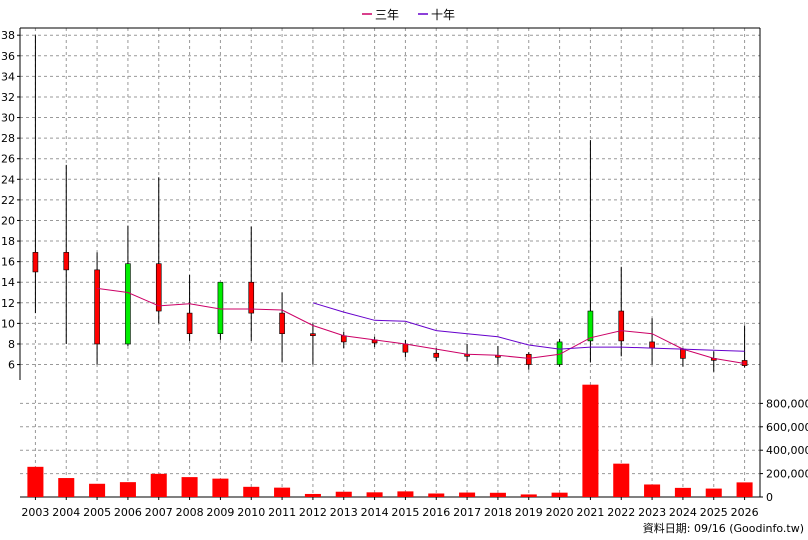 The width and height of the screenshot is (808, 540). I want to click on price-tick-label: 36, so click(8, 56).